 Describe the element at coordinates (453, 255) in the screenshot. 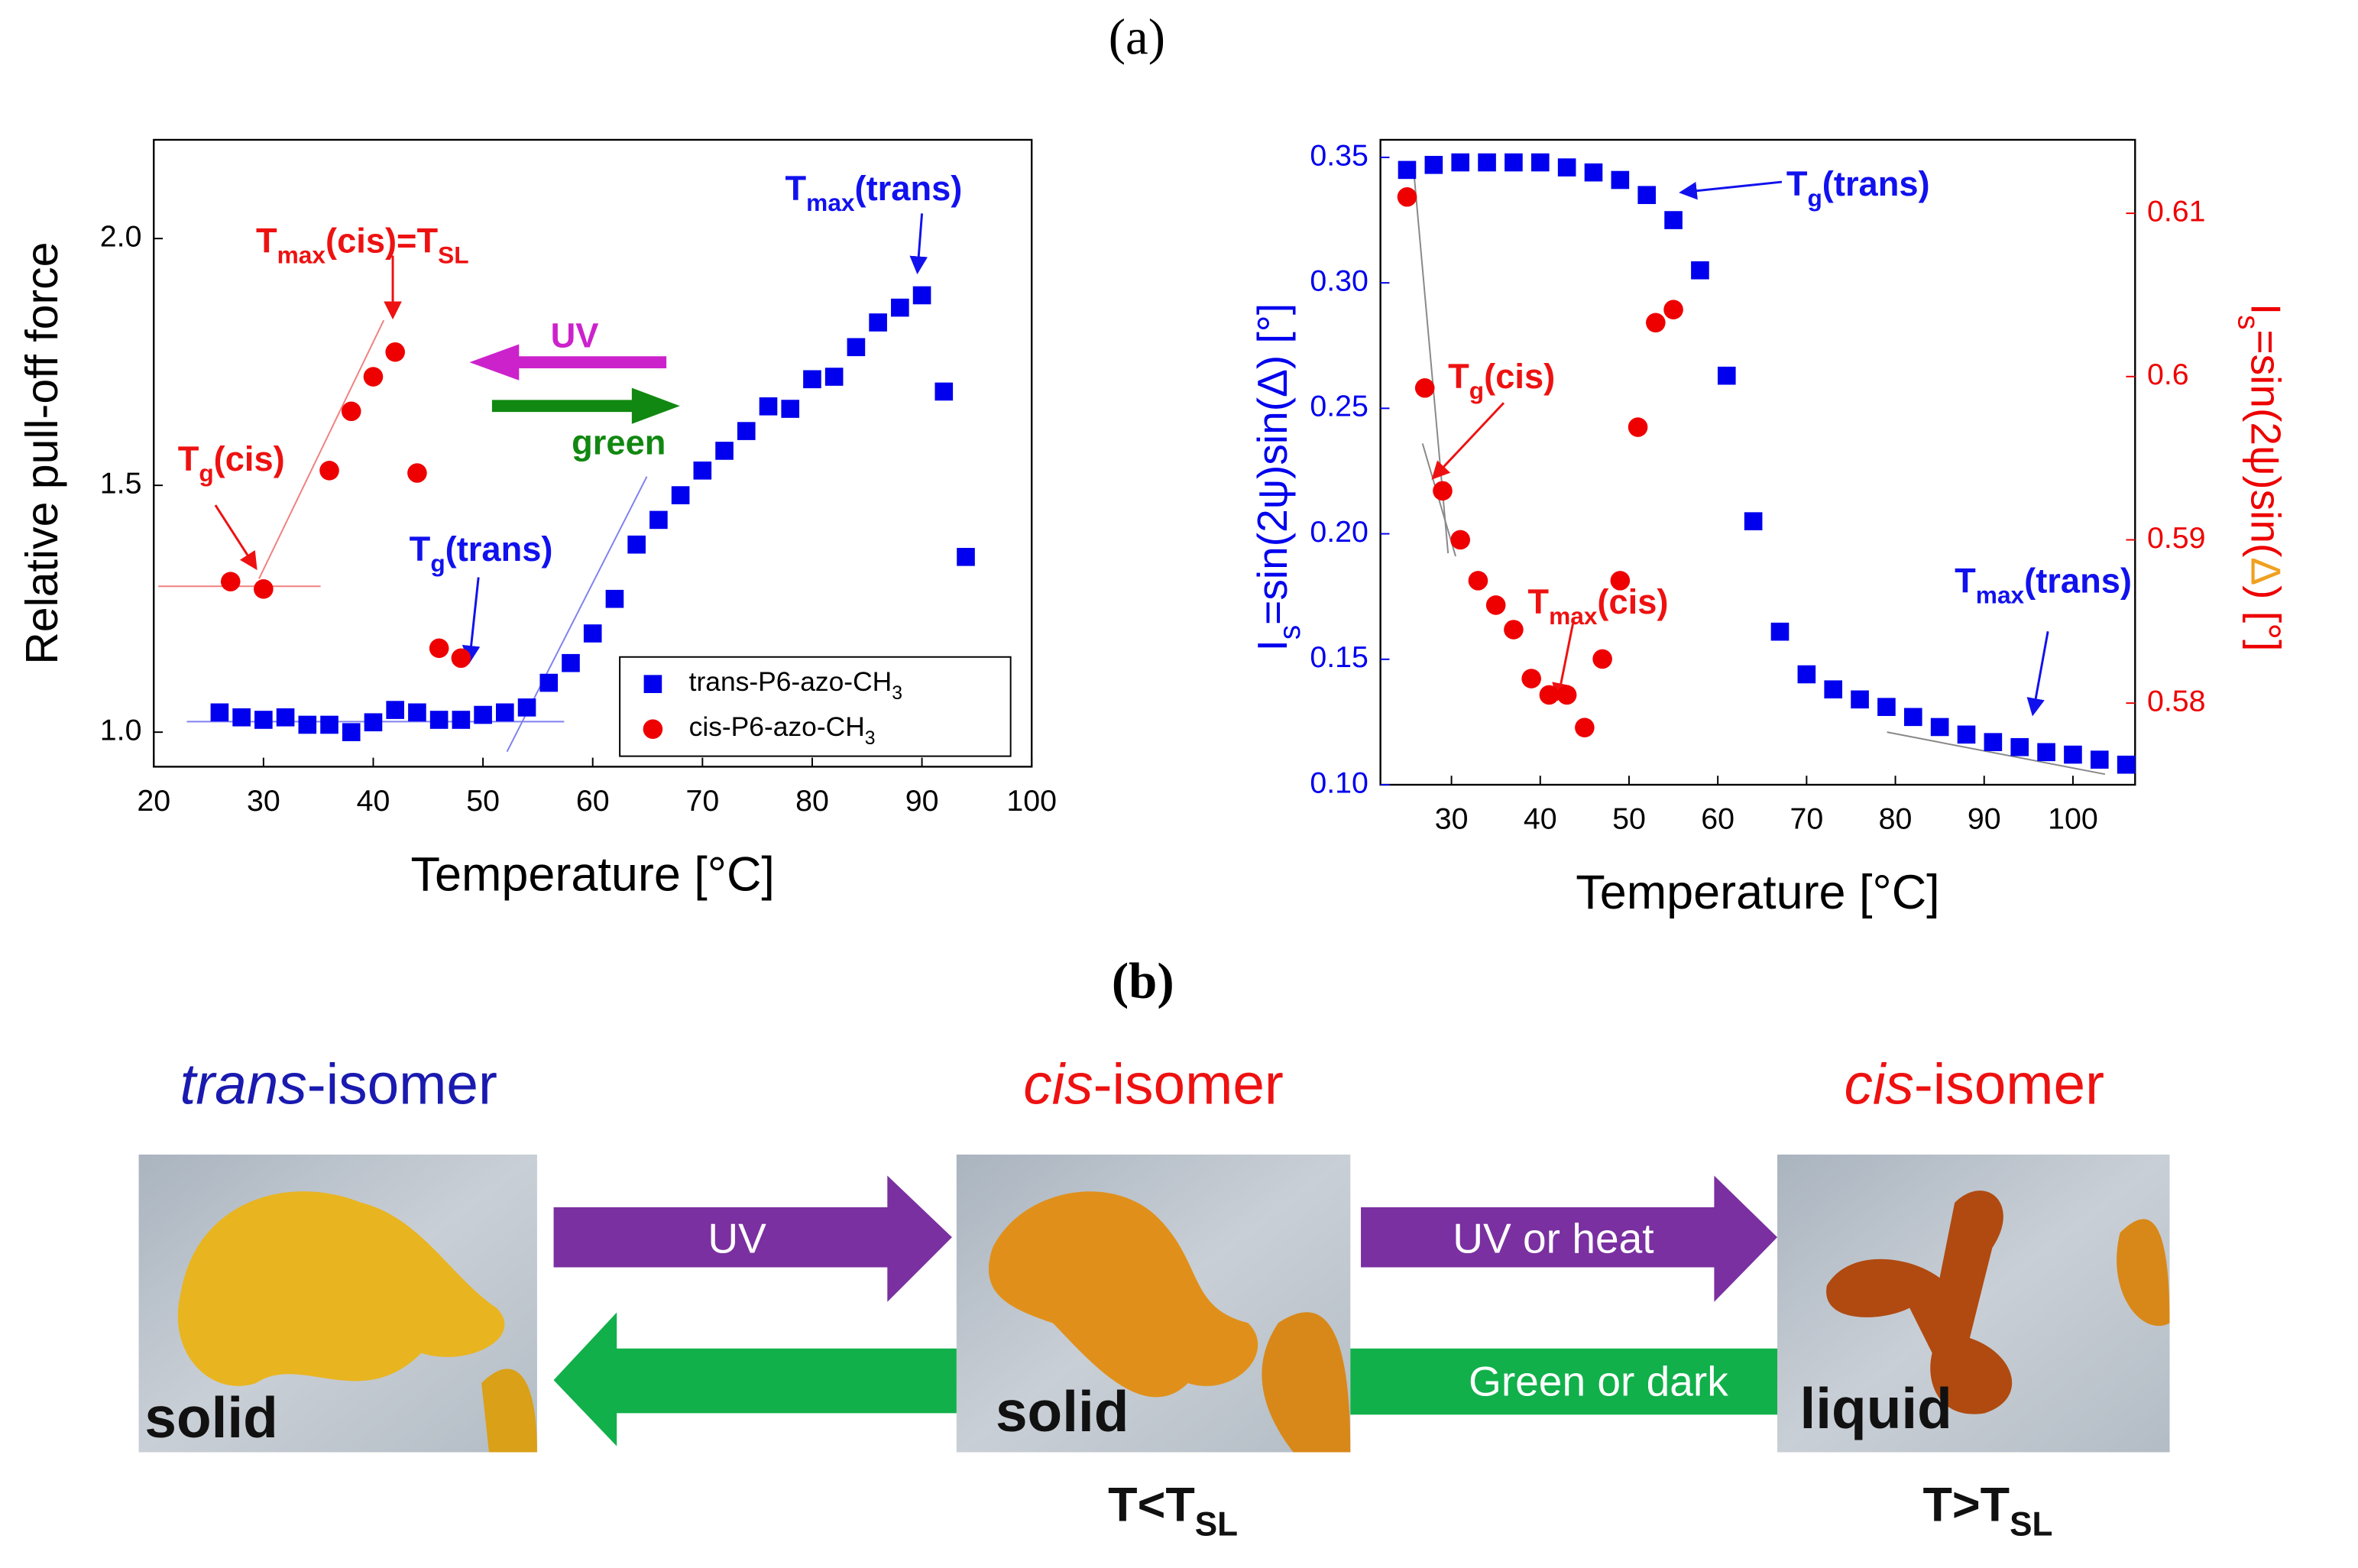

I see `text-segment: SL` at that location.